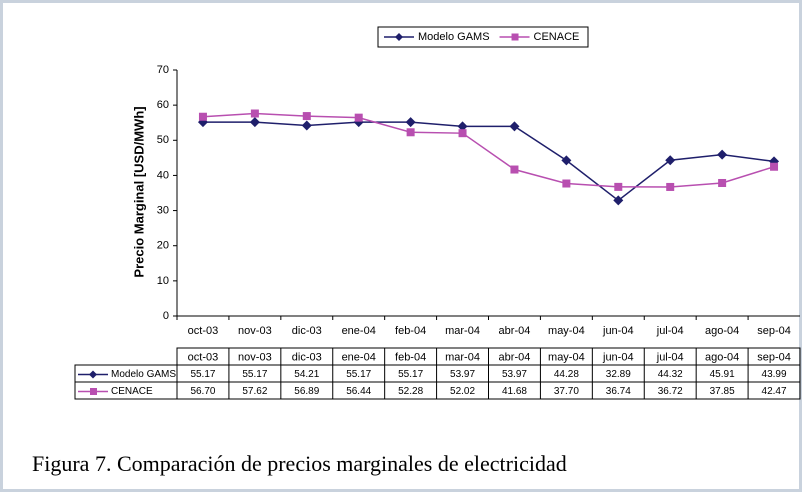  What do you see at coordinates (566, 357) in the screenshot?
I see `table-header: may-04` at bounding box center [566, 357].